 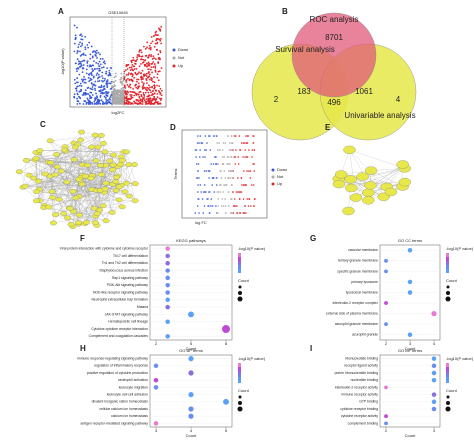 What do you see at coordinates (156, 343) in the screenshot?
I see `x-tick-label: 2` at bounding box center [156, 343].